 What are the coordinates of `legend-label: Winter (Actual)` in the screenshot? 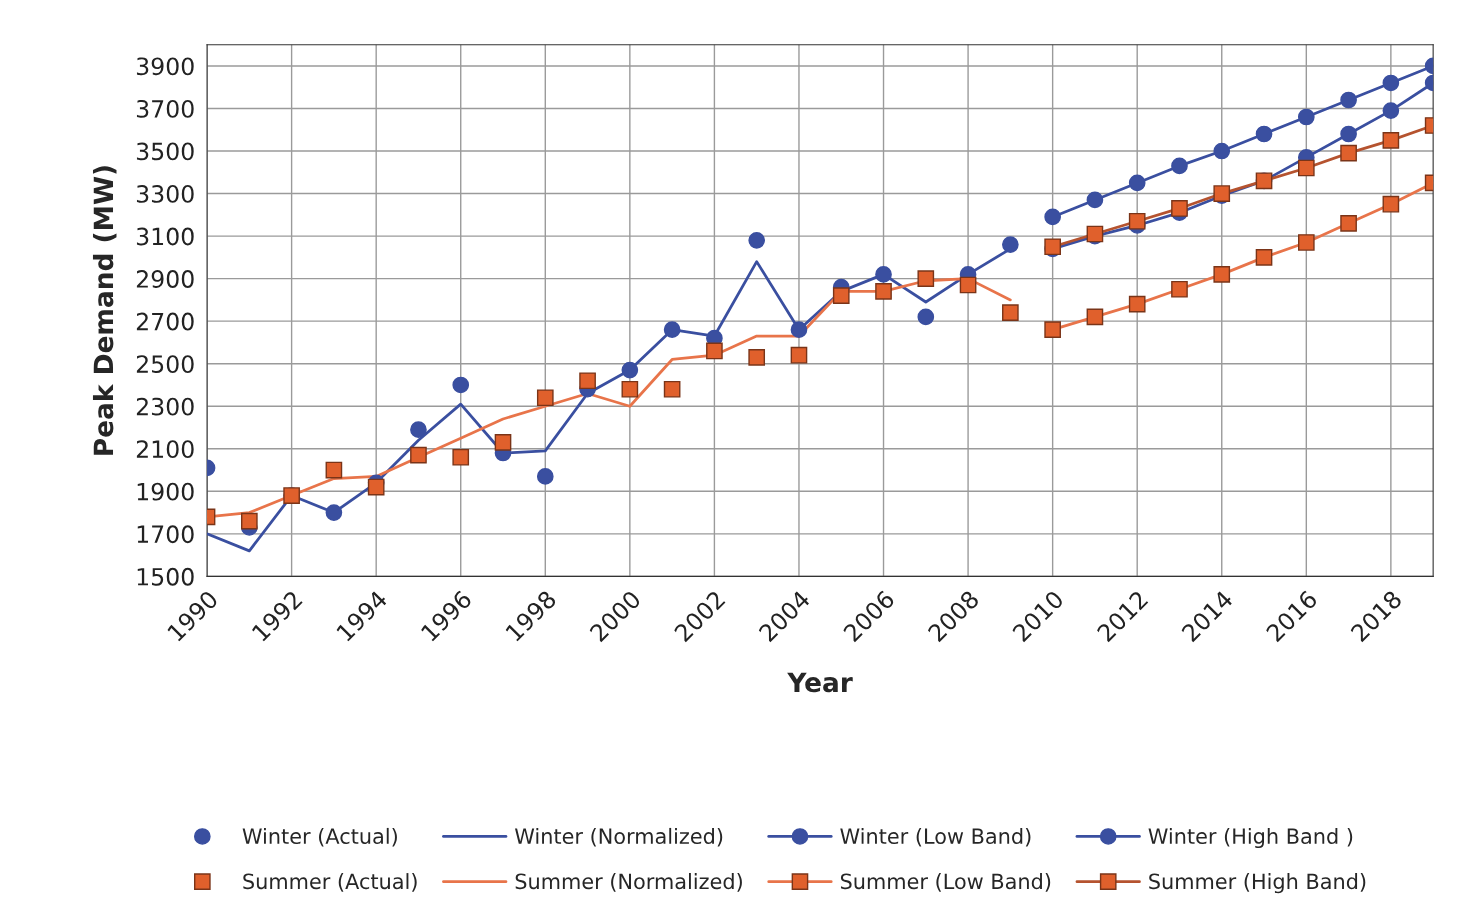 It's located at (319, 837).